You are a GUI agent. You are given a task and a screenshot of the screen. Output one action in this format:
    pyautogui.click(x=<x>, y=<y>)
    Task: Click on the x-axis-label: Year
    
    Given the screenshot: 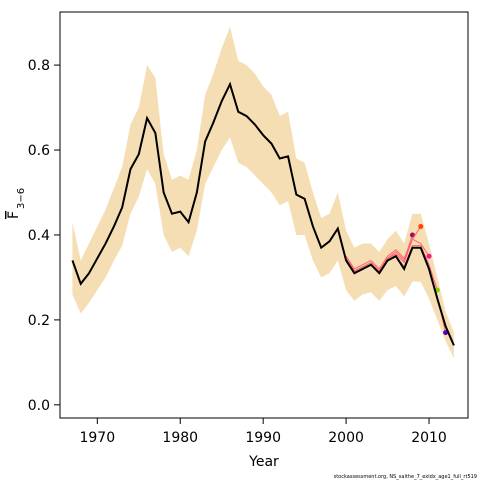 What is the action you would take?
    pyautogui.click(x=263, y=462)
    